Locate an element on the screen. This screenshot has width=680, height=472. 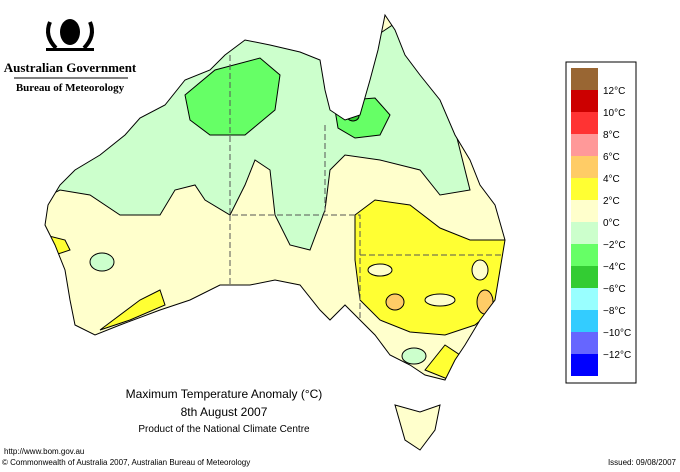
legend-label: 2°C is located at coordinates (611, 201).